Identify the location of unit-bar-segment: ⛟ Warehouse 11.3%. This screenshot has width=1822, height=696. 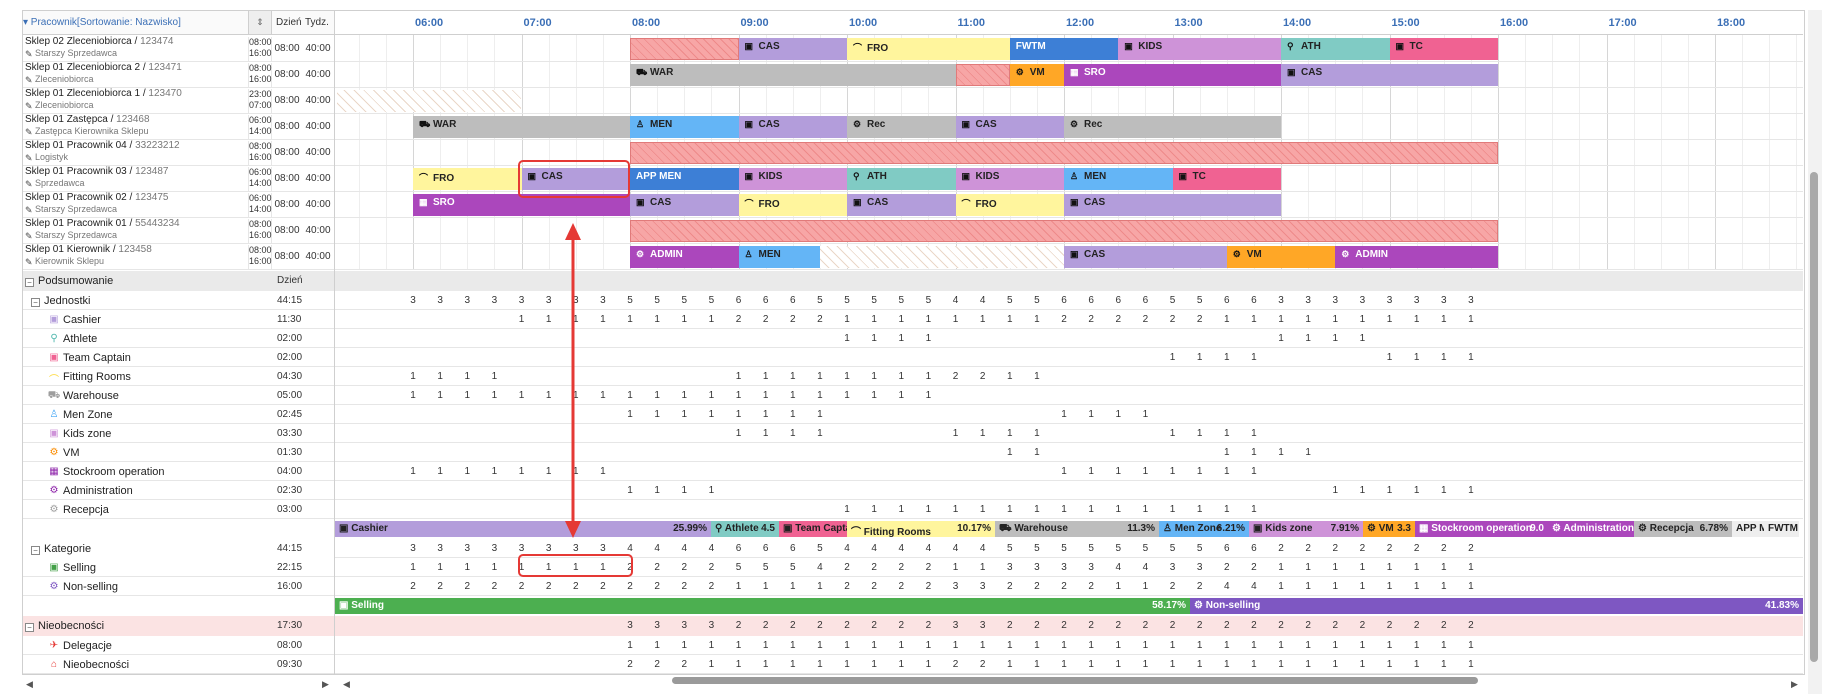
(1077, 529).